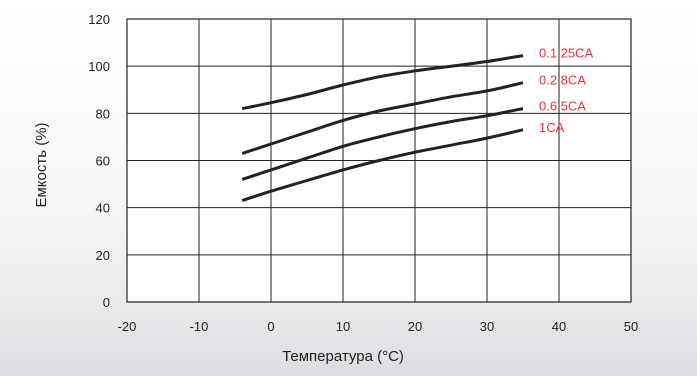  Describe the element at coordinates (562, 106) in the screenshot. I see `series-label-2: 0.6 5CA` at that location.